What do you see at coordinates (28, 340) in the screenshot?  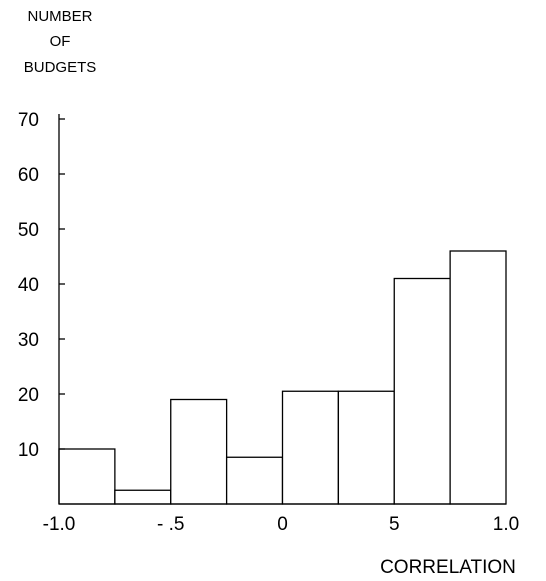 I see `y-tick-label-30: 30` at bounding box center [28, 340].